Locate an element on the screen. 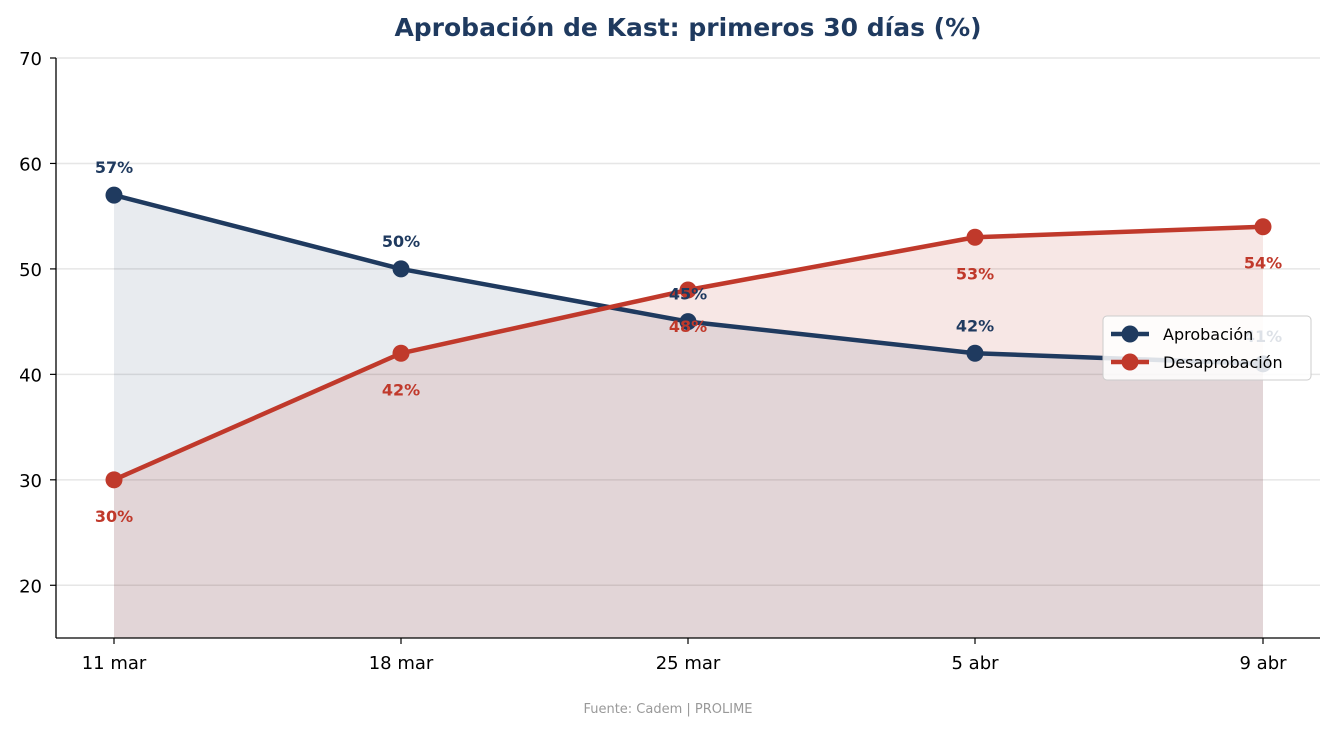 The height and width of the screenshot is (731, 1335). data-label-aprobacion: 45% is located at coordinates (688, 294).